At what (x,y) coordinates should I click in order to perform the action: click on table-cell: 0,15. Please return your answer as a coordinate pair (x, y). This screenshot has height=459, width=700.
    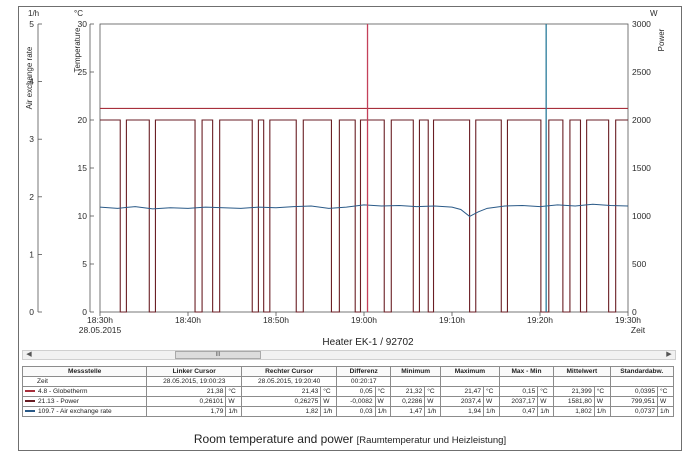
    Looking at the image, I should click on (518, 391).